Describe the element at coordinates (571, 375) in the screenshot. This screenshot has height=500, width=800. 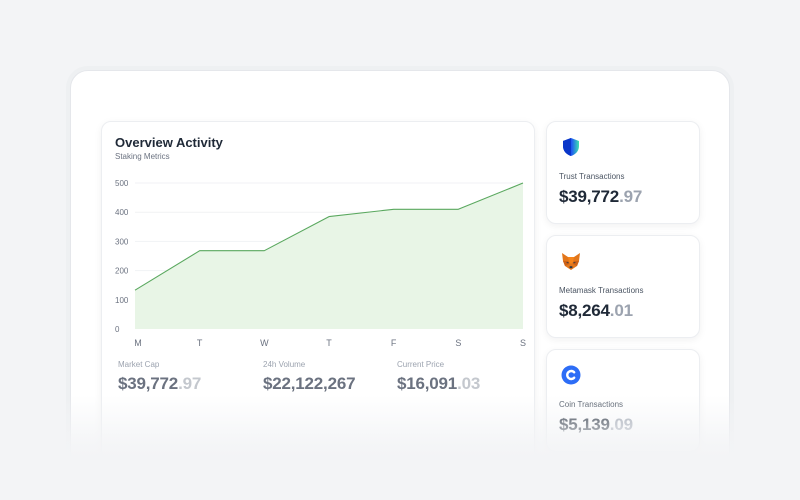
I see `coin-icon` at that location.